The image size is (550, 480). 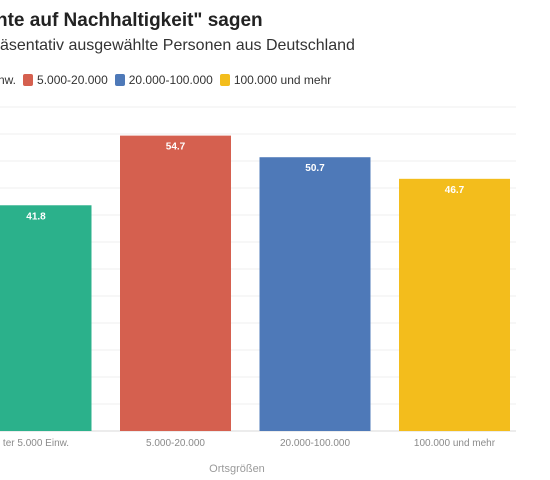 I want to click on data-label-2: 50.7, so click(x=315, y=168).